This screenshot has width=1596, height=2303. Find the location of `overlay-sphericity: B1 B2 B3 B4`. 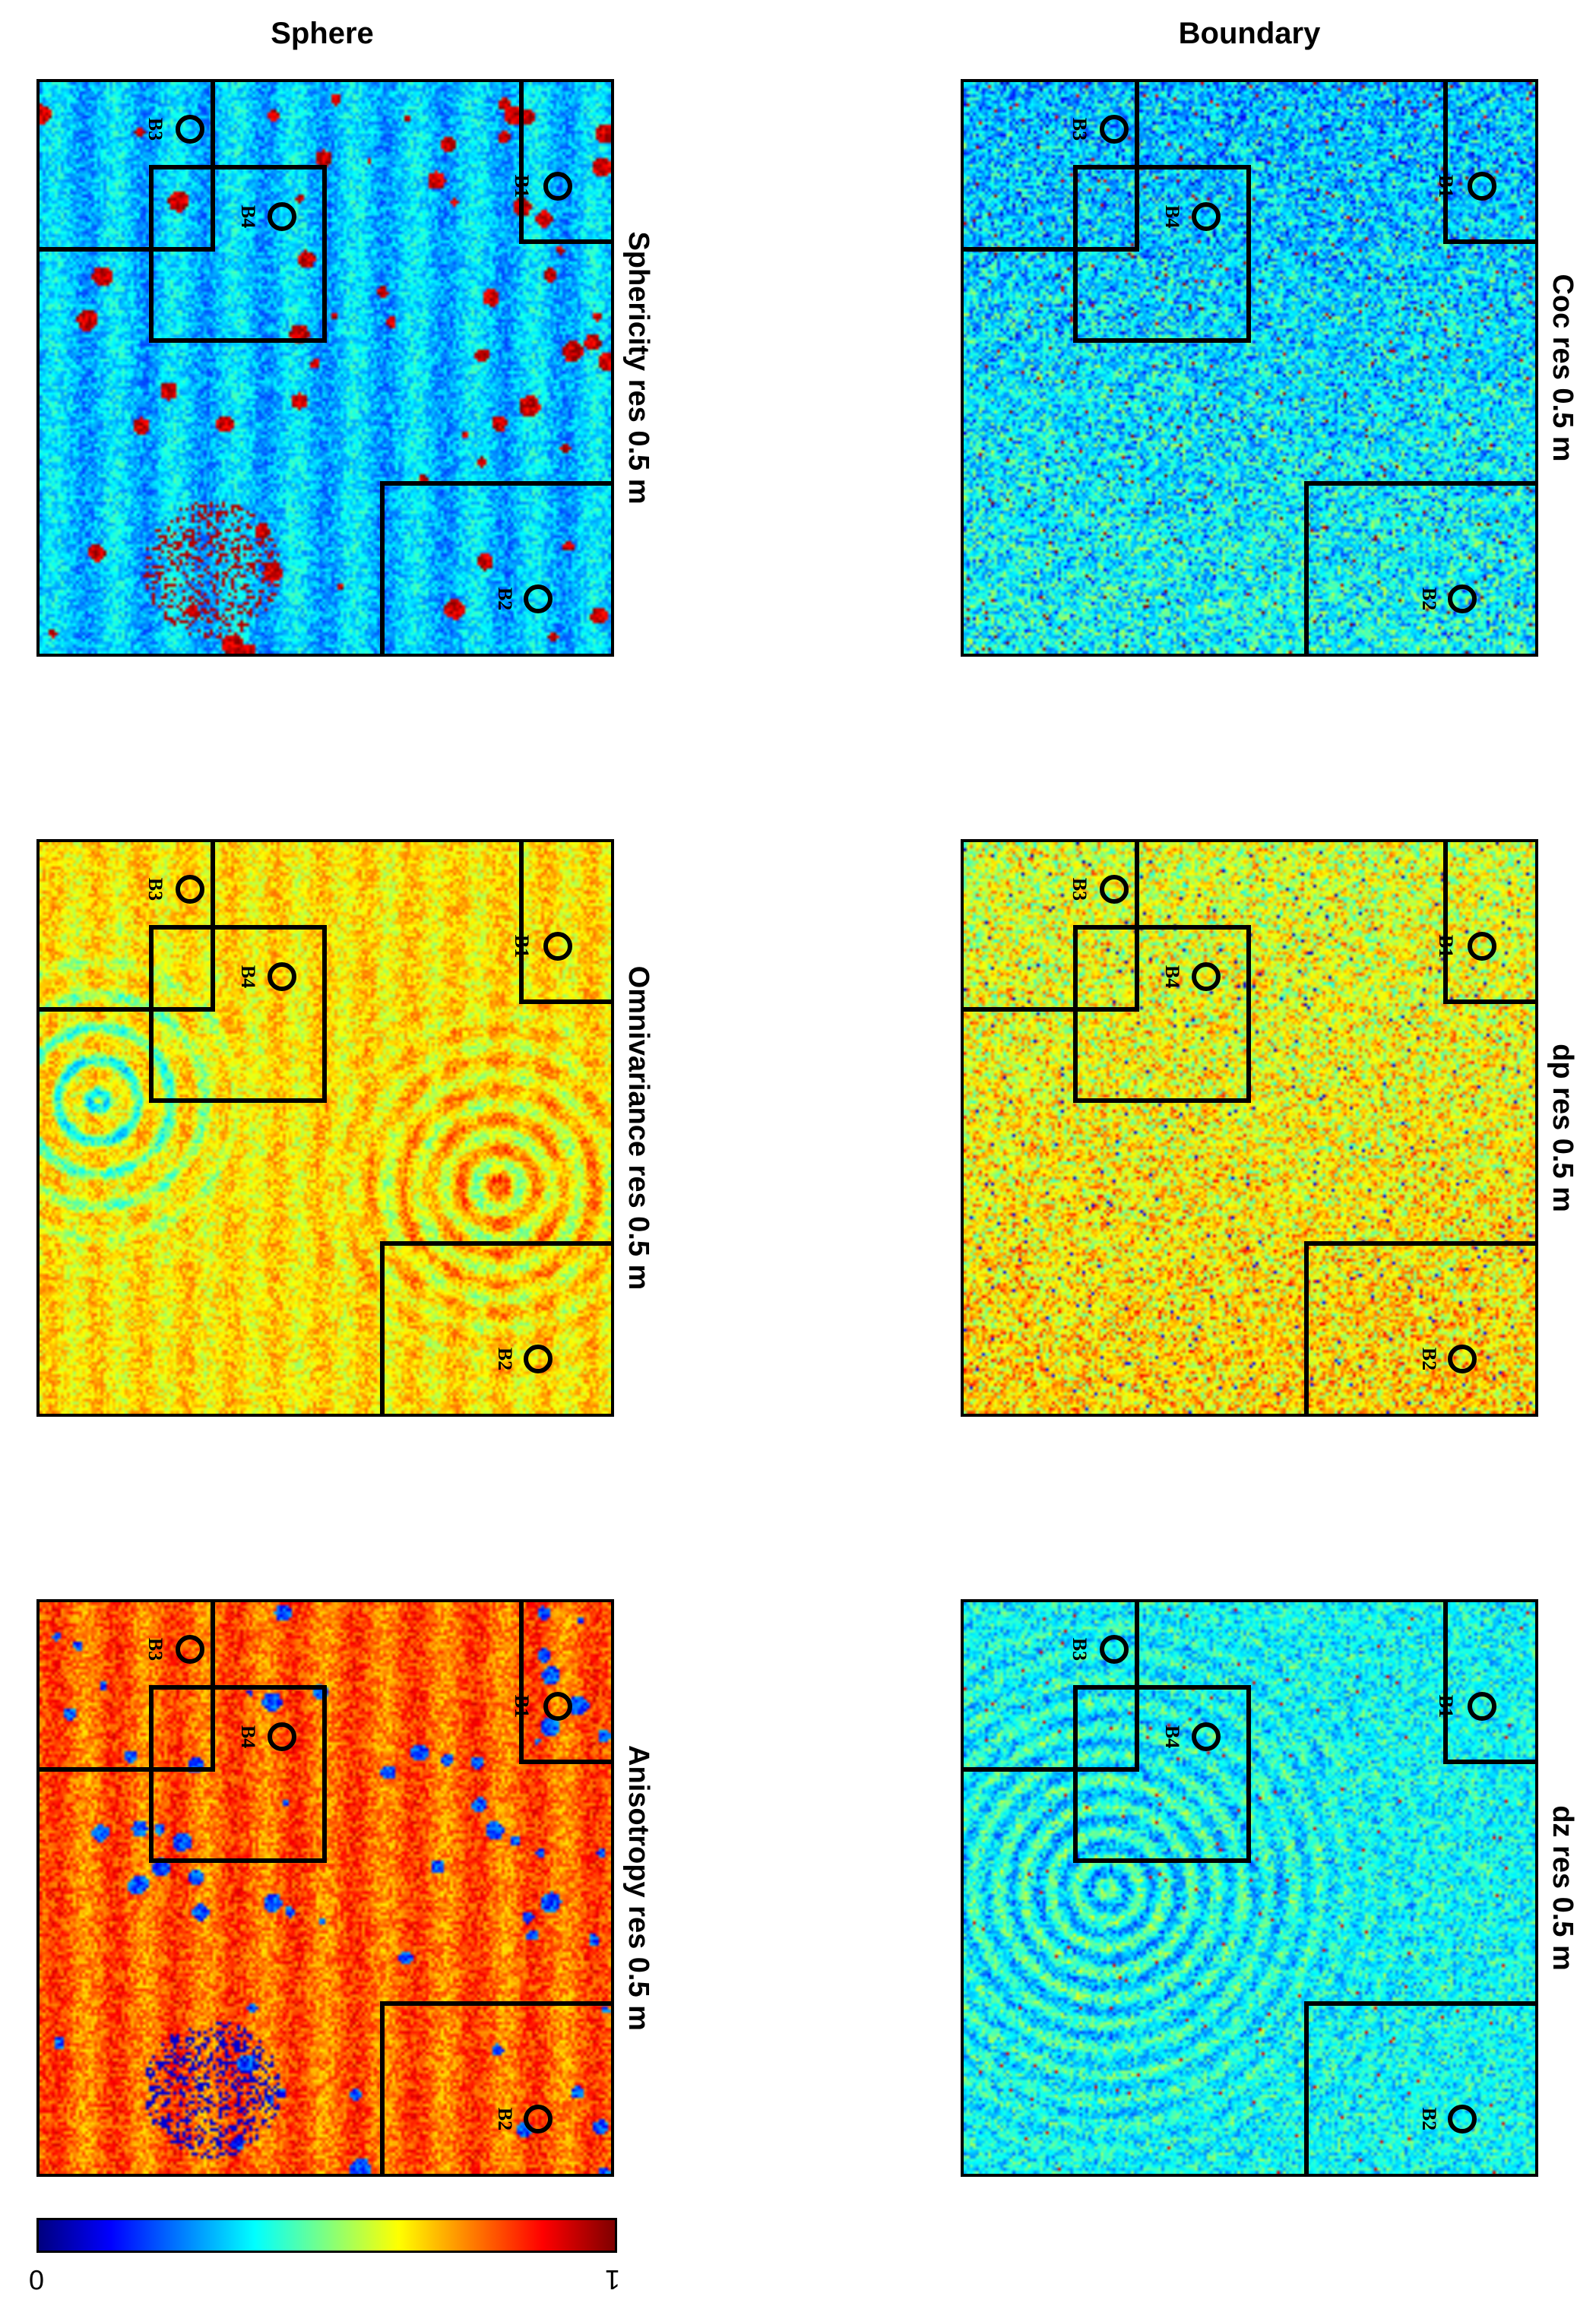

overlay-sphericity: B1 B2 B3 B4 is located at coordinates (326, 368).